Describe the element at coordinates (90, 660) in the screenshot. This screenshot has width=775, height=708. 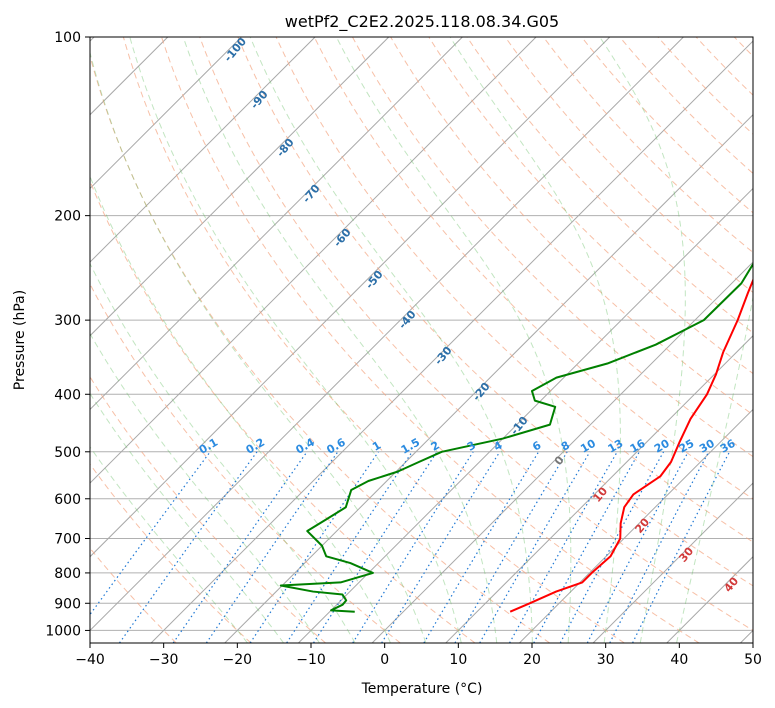
I see `x-tick-label: −40` at that location.